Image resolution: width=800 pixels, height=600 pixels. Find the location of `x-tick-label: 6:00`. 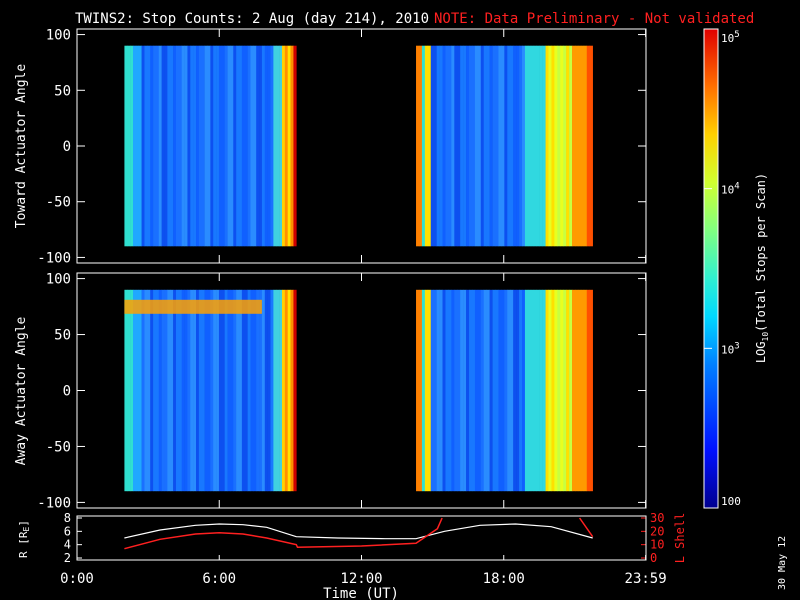

x-tick-label: 6:00 is located at coordinates (219, 579).